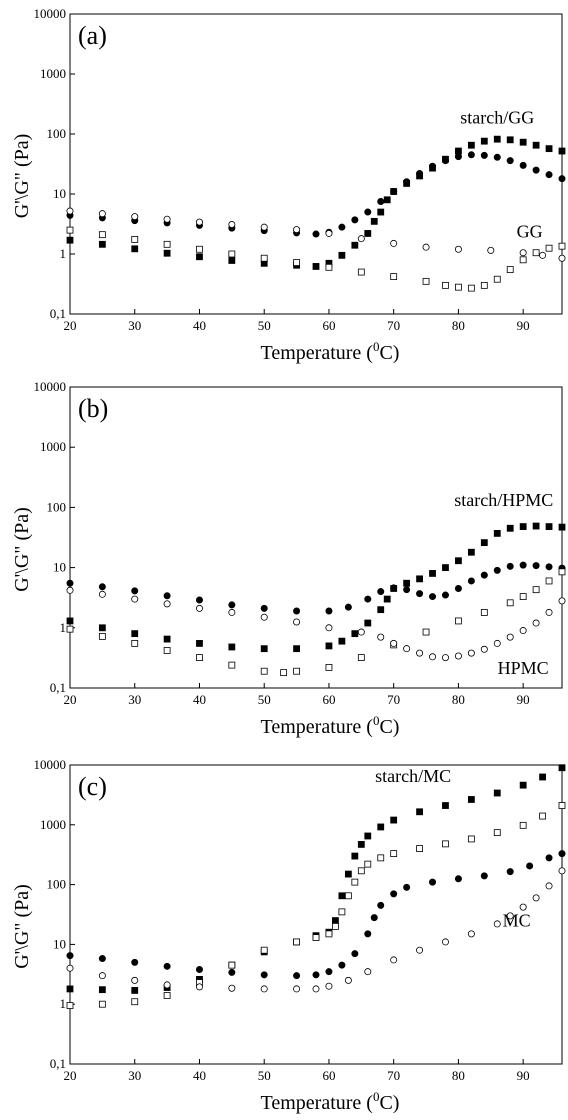 Image resolution: width=568 pixels, height=1120 pixels. Describe the element at coordinates (199, 1075) in the screenshot. I see `x-tick-label: 40` at that location.